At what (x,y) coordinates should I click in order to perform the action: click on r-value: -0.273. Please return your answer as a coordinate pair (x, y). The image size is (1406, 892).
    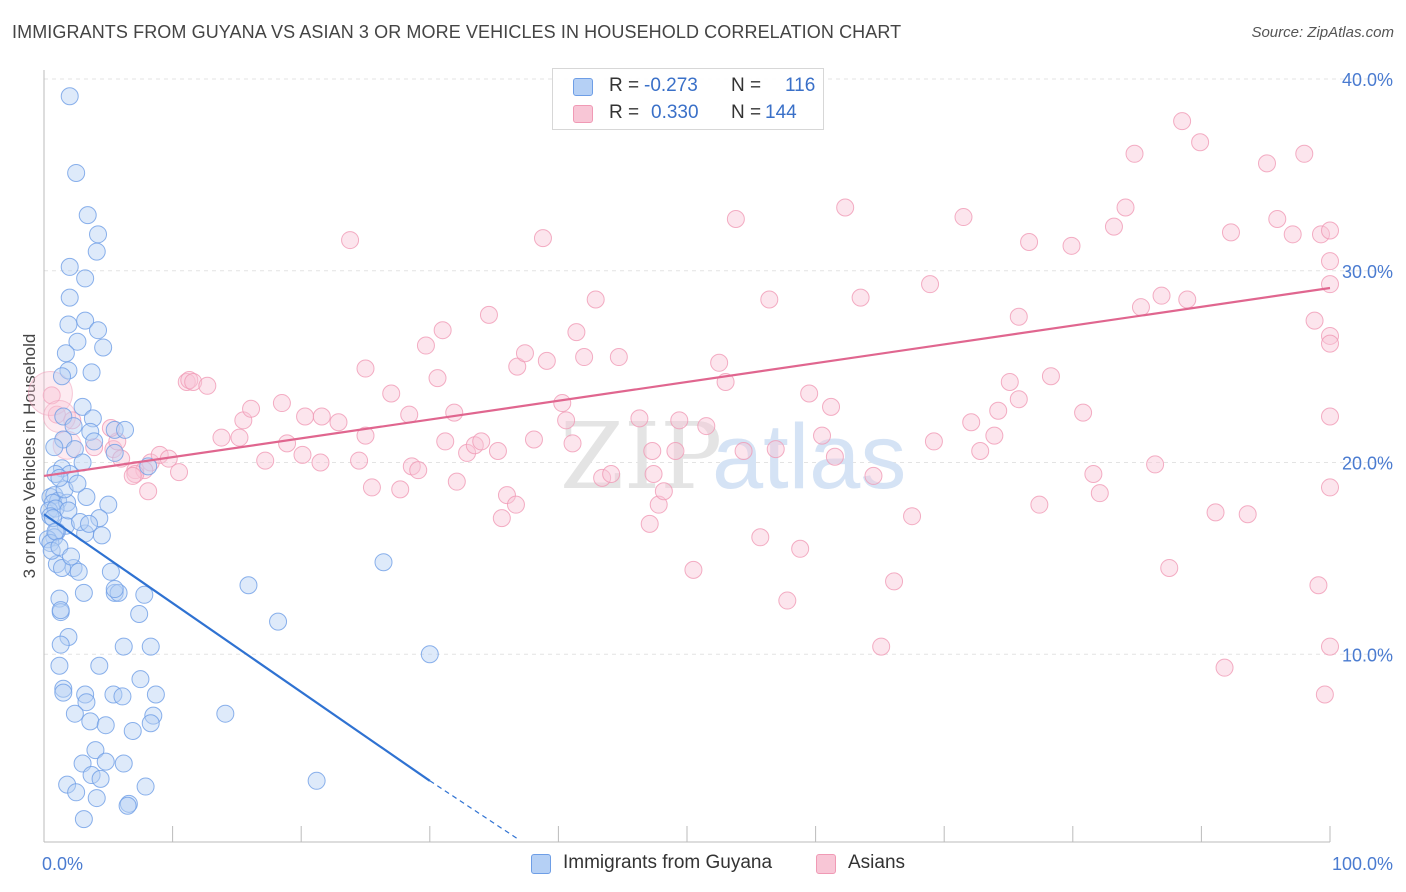
    Looking at the image, I should click on (671, 85).